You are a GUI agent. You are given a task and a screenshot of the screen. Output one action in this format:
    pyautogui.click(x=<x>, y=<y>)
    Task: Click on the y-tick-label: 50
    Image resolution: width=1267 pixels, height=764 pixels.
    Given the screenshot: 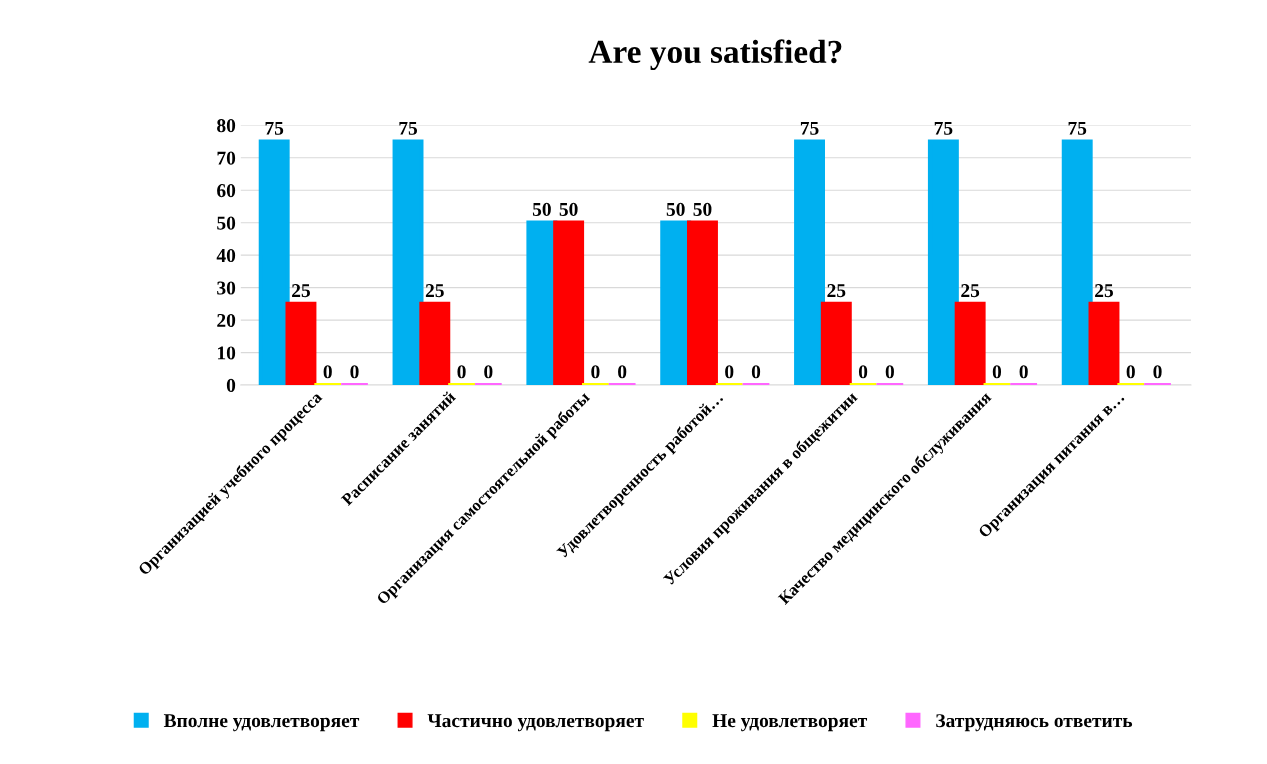 What is the action you would take?
    pyautogui.click(x=226, y=223)
    